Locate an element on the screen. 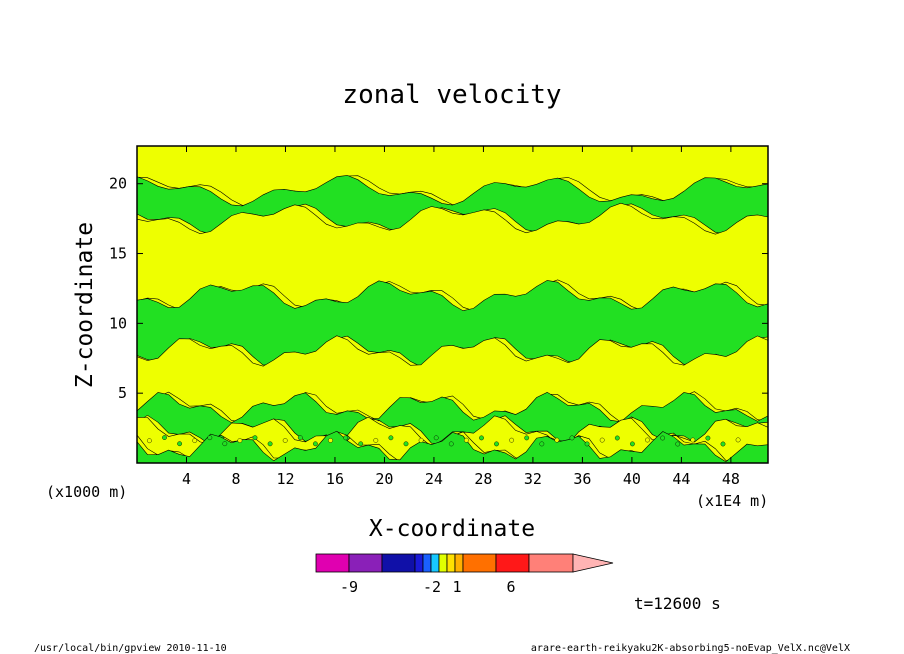  x-tick-label: 44 is located at coordinates (681, 479).